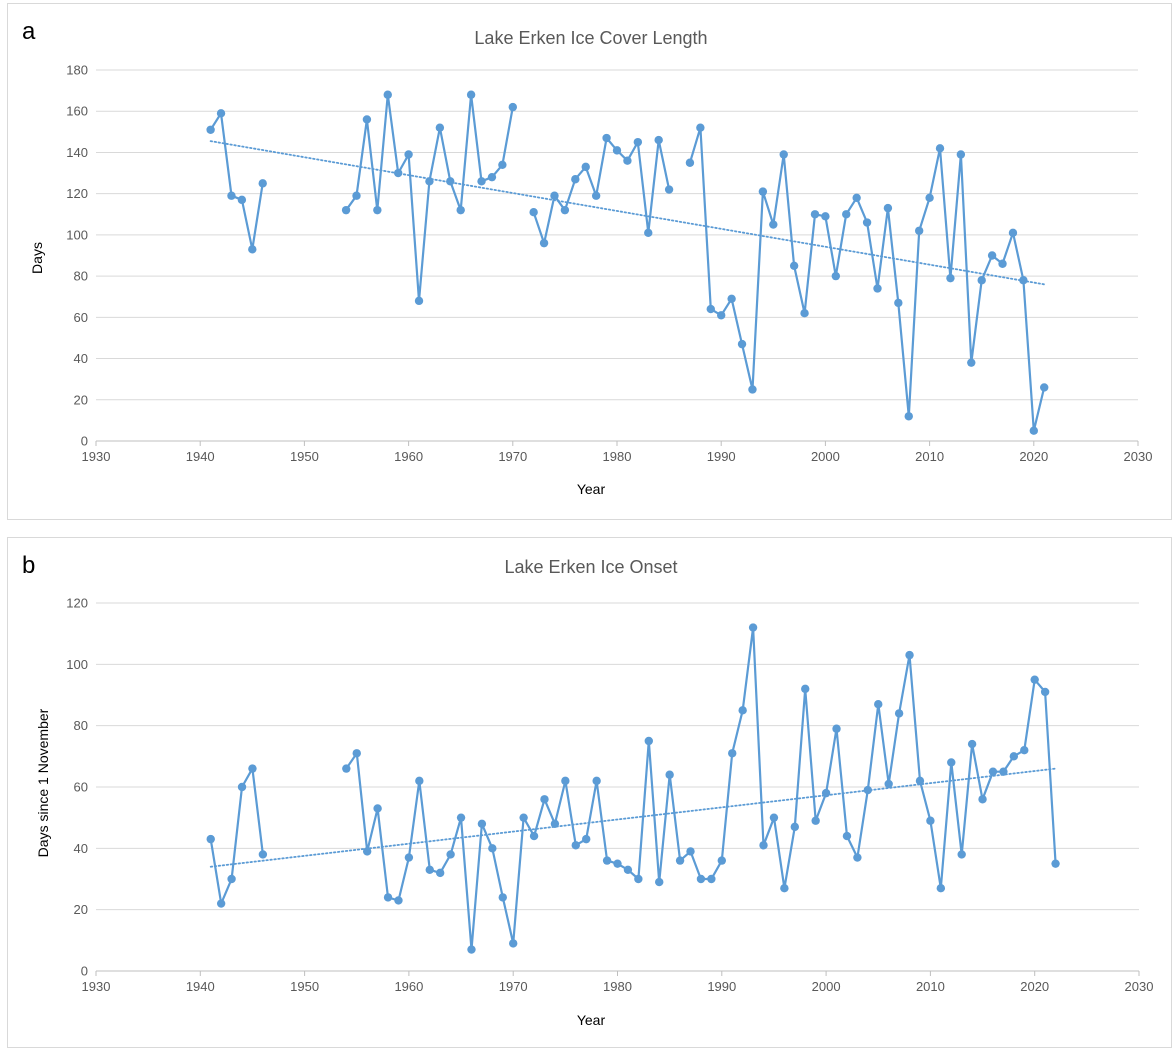 The height and width of the screenshot is (1050, 1176). What do you see at coordinates (81, 276) in the screenshot?
I see `chart-a-ytick-label: 80` at bounding box center [81, 276].